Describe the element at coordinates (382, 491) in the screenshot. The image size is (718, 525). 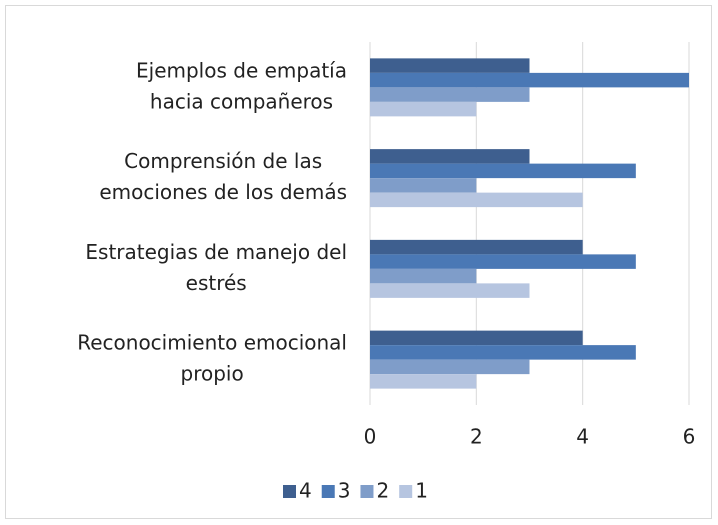
I see `legend-label: 2` at that location.